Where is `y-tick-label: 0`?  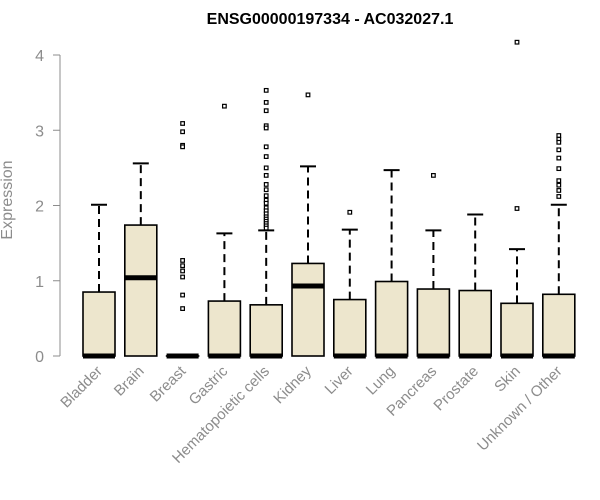 y-tick-label: 0 is located at coordinates (39, 357).